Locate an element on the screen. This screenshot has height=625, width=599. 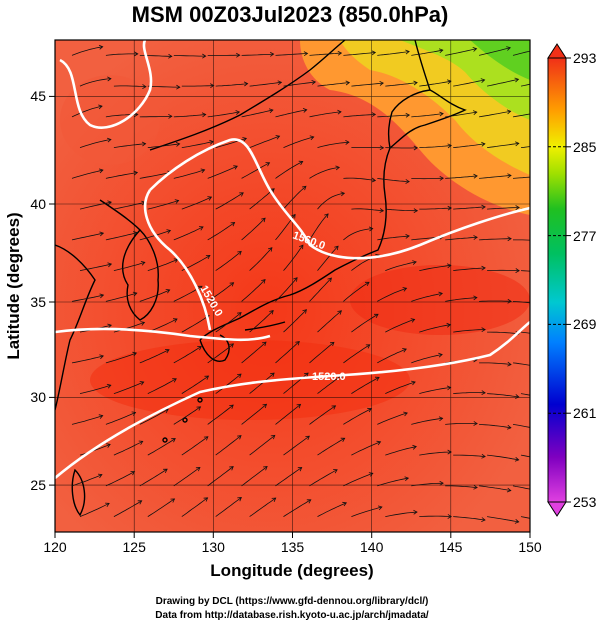
warm-band-east is located at coordinates (440, 300).